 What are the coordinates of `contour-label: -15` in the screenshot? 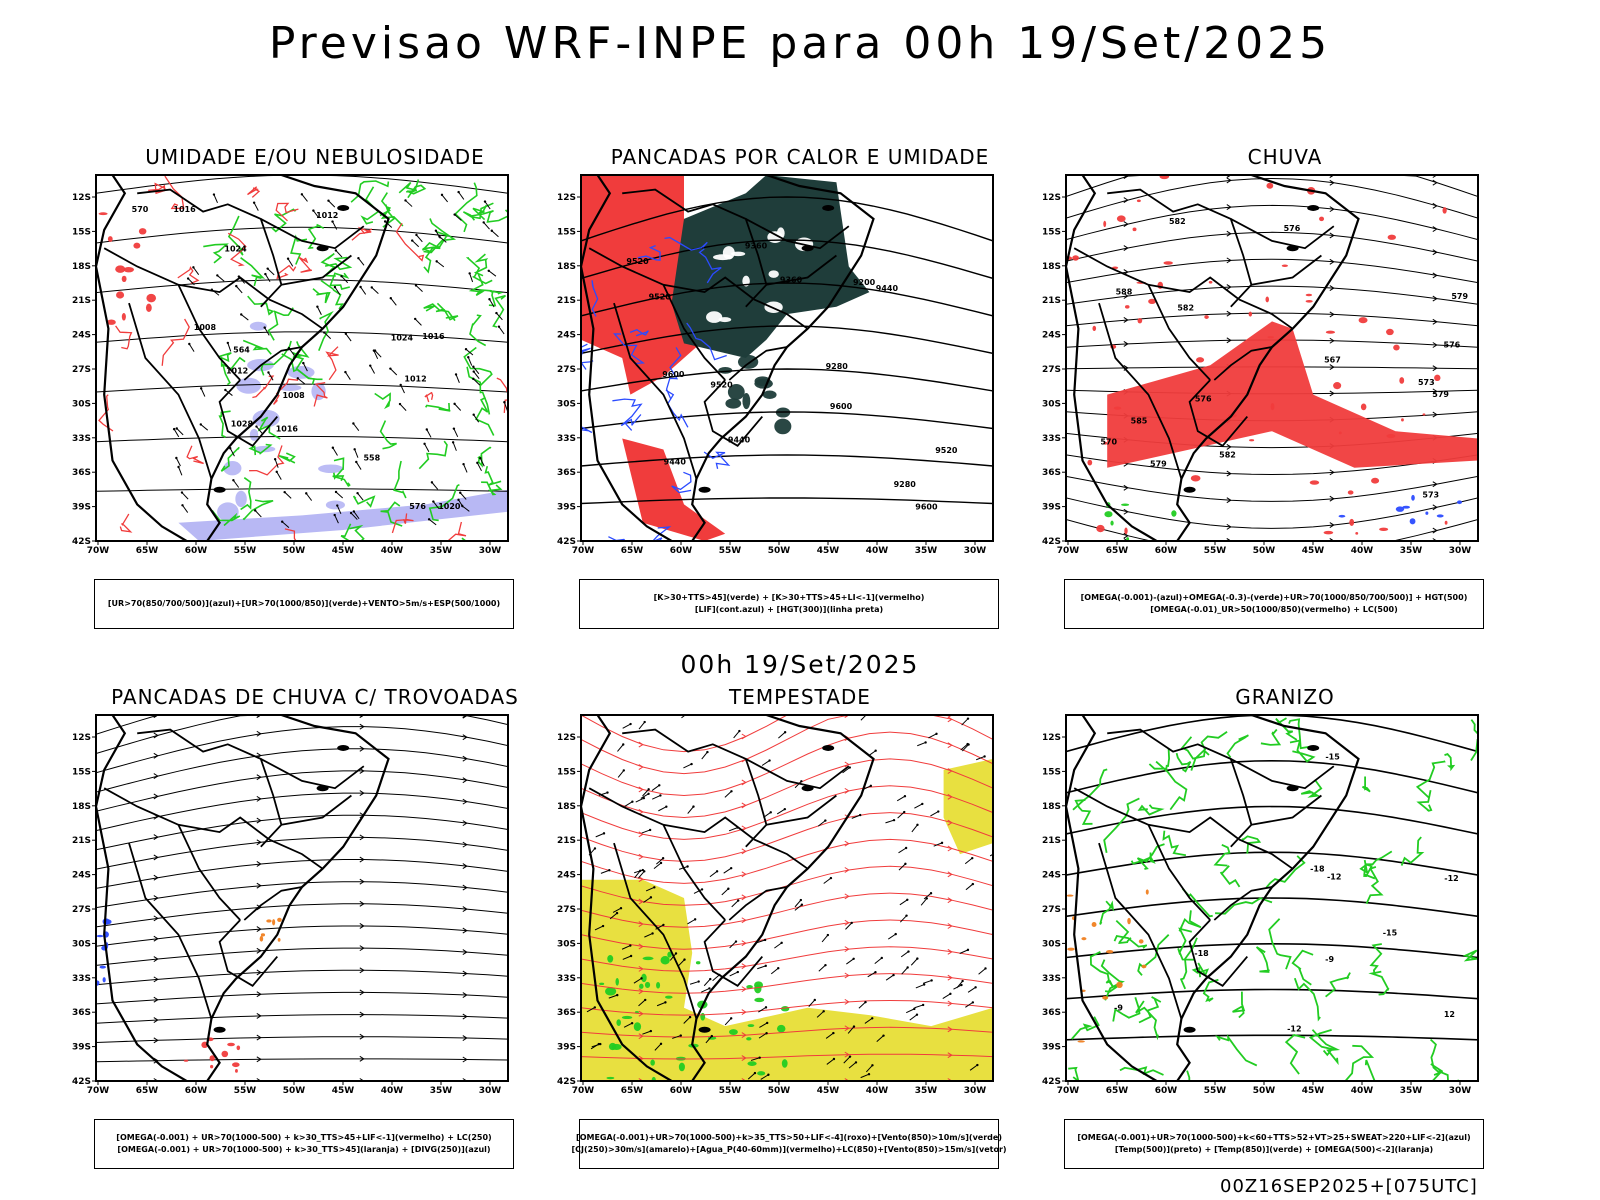 It's located at (1390, 933).